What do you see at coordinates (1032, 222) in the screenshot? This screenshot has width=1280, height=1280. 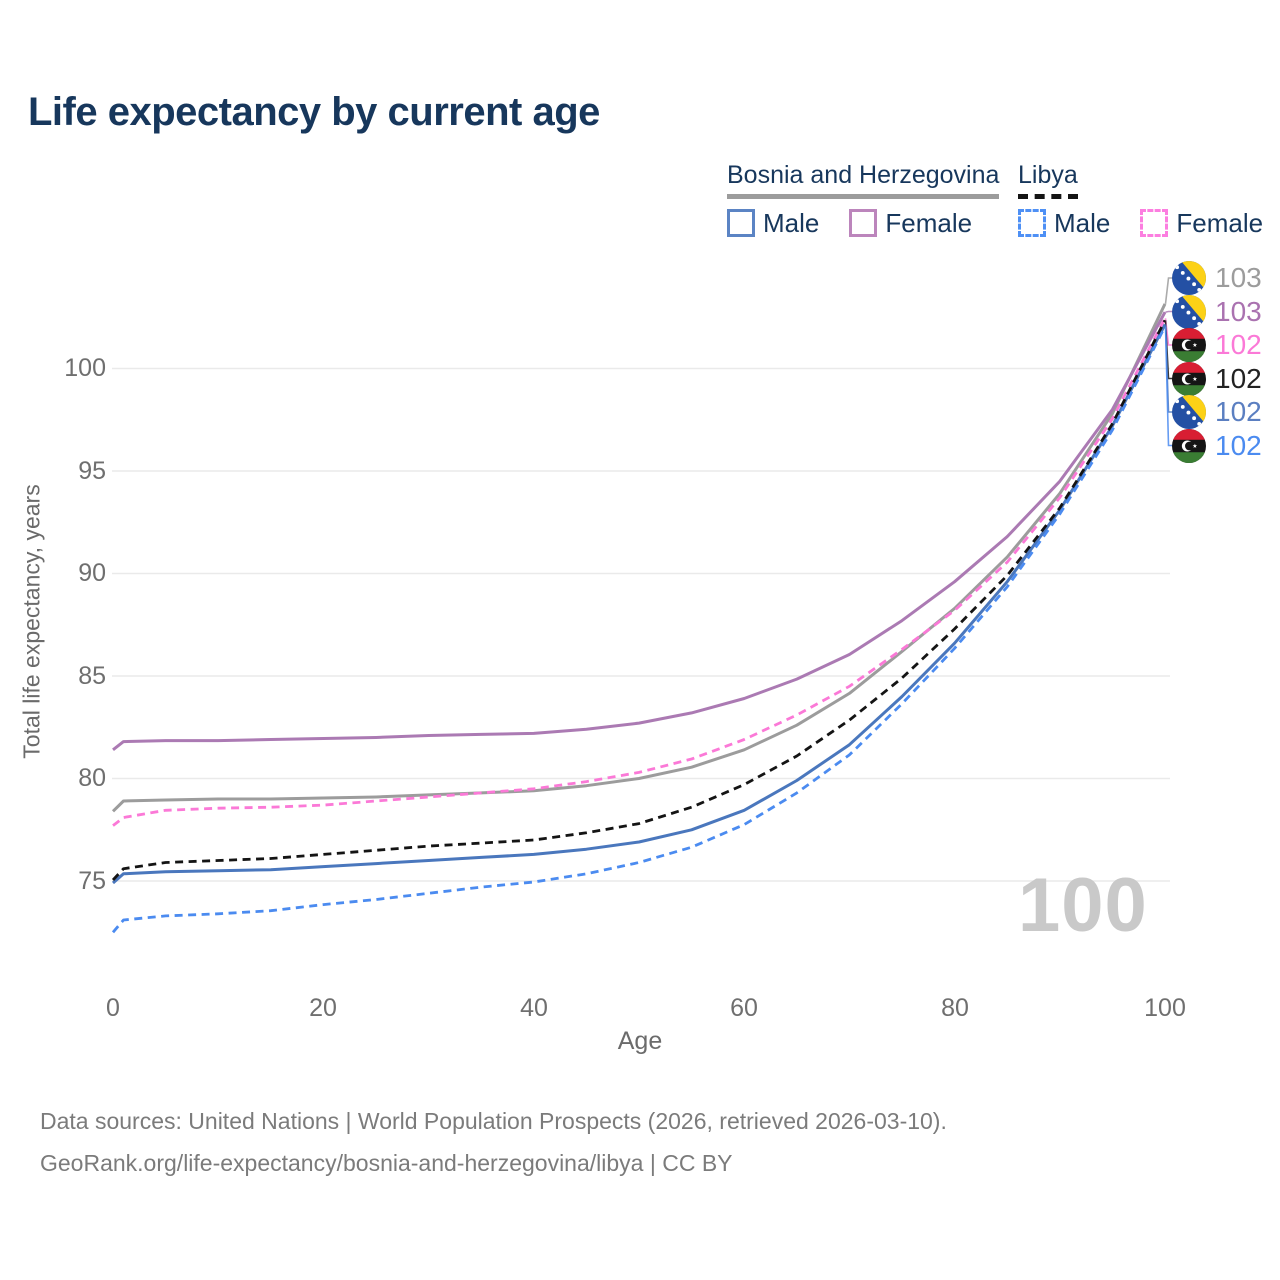 I see `libya-male-swatch-icon` at bounding box center [1032, 222].